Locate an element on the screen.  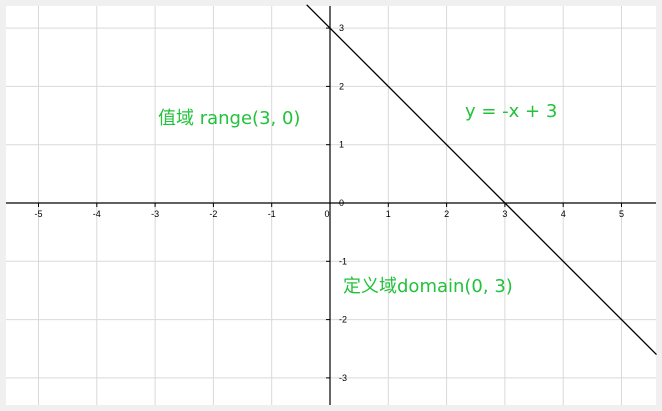
x-tick-label: -2 is located at coordinates (213, 214).